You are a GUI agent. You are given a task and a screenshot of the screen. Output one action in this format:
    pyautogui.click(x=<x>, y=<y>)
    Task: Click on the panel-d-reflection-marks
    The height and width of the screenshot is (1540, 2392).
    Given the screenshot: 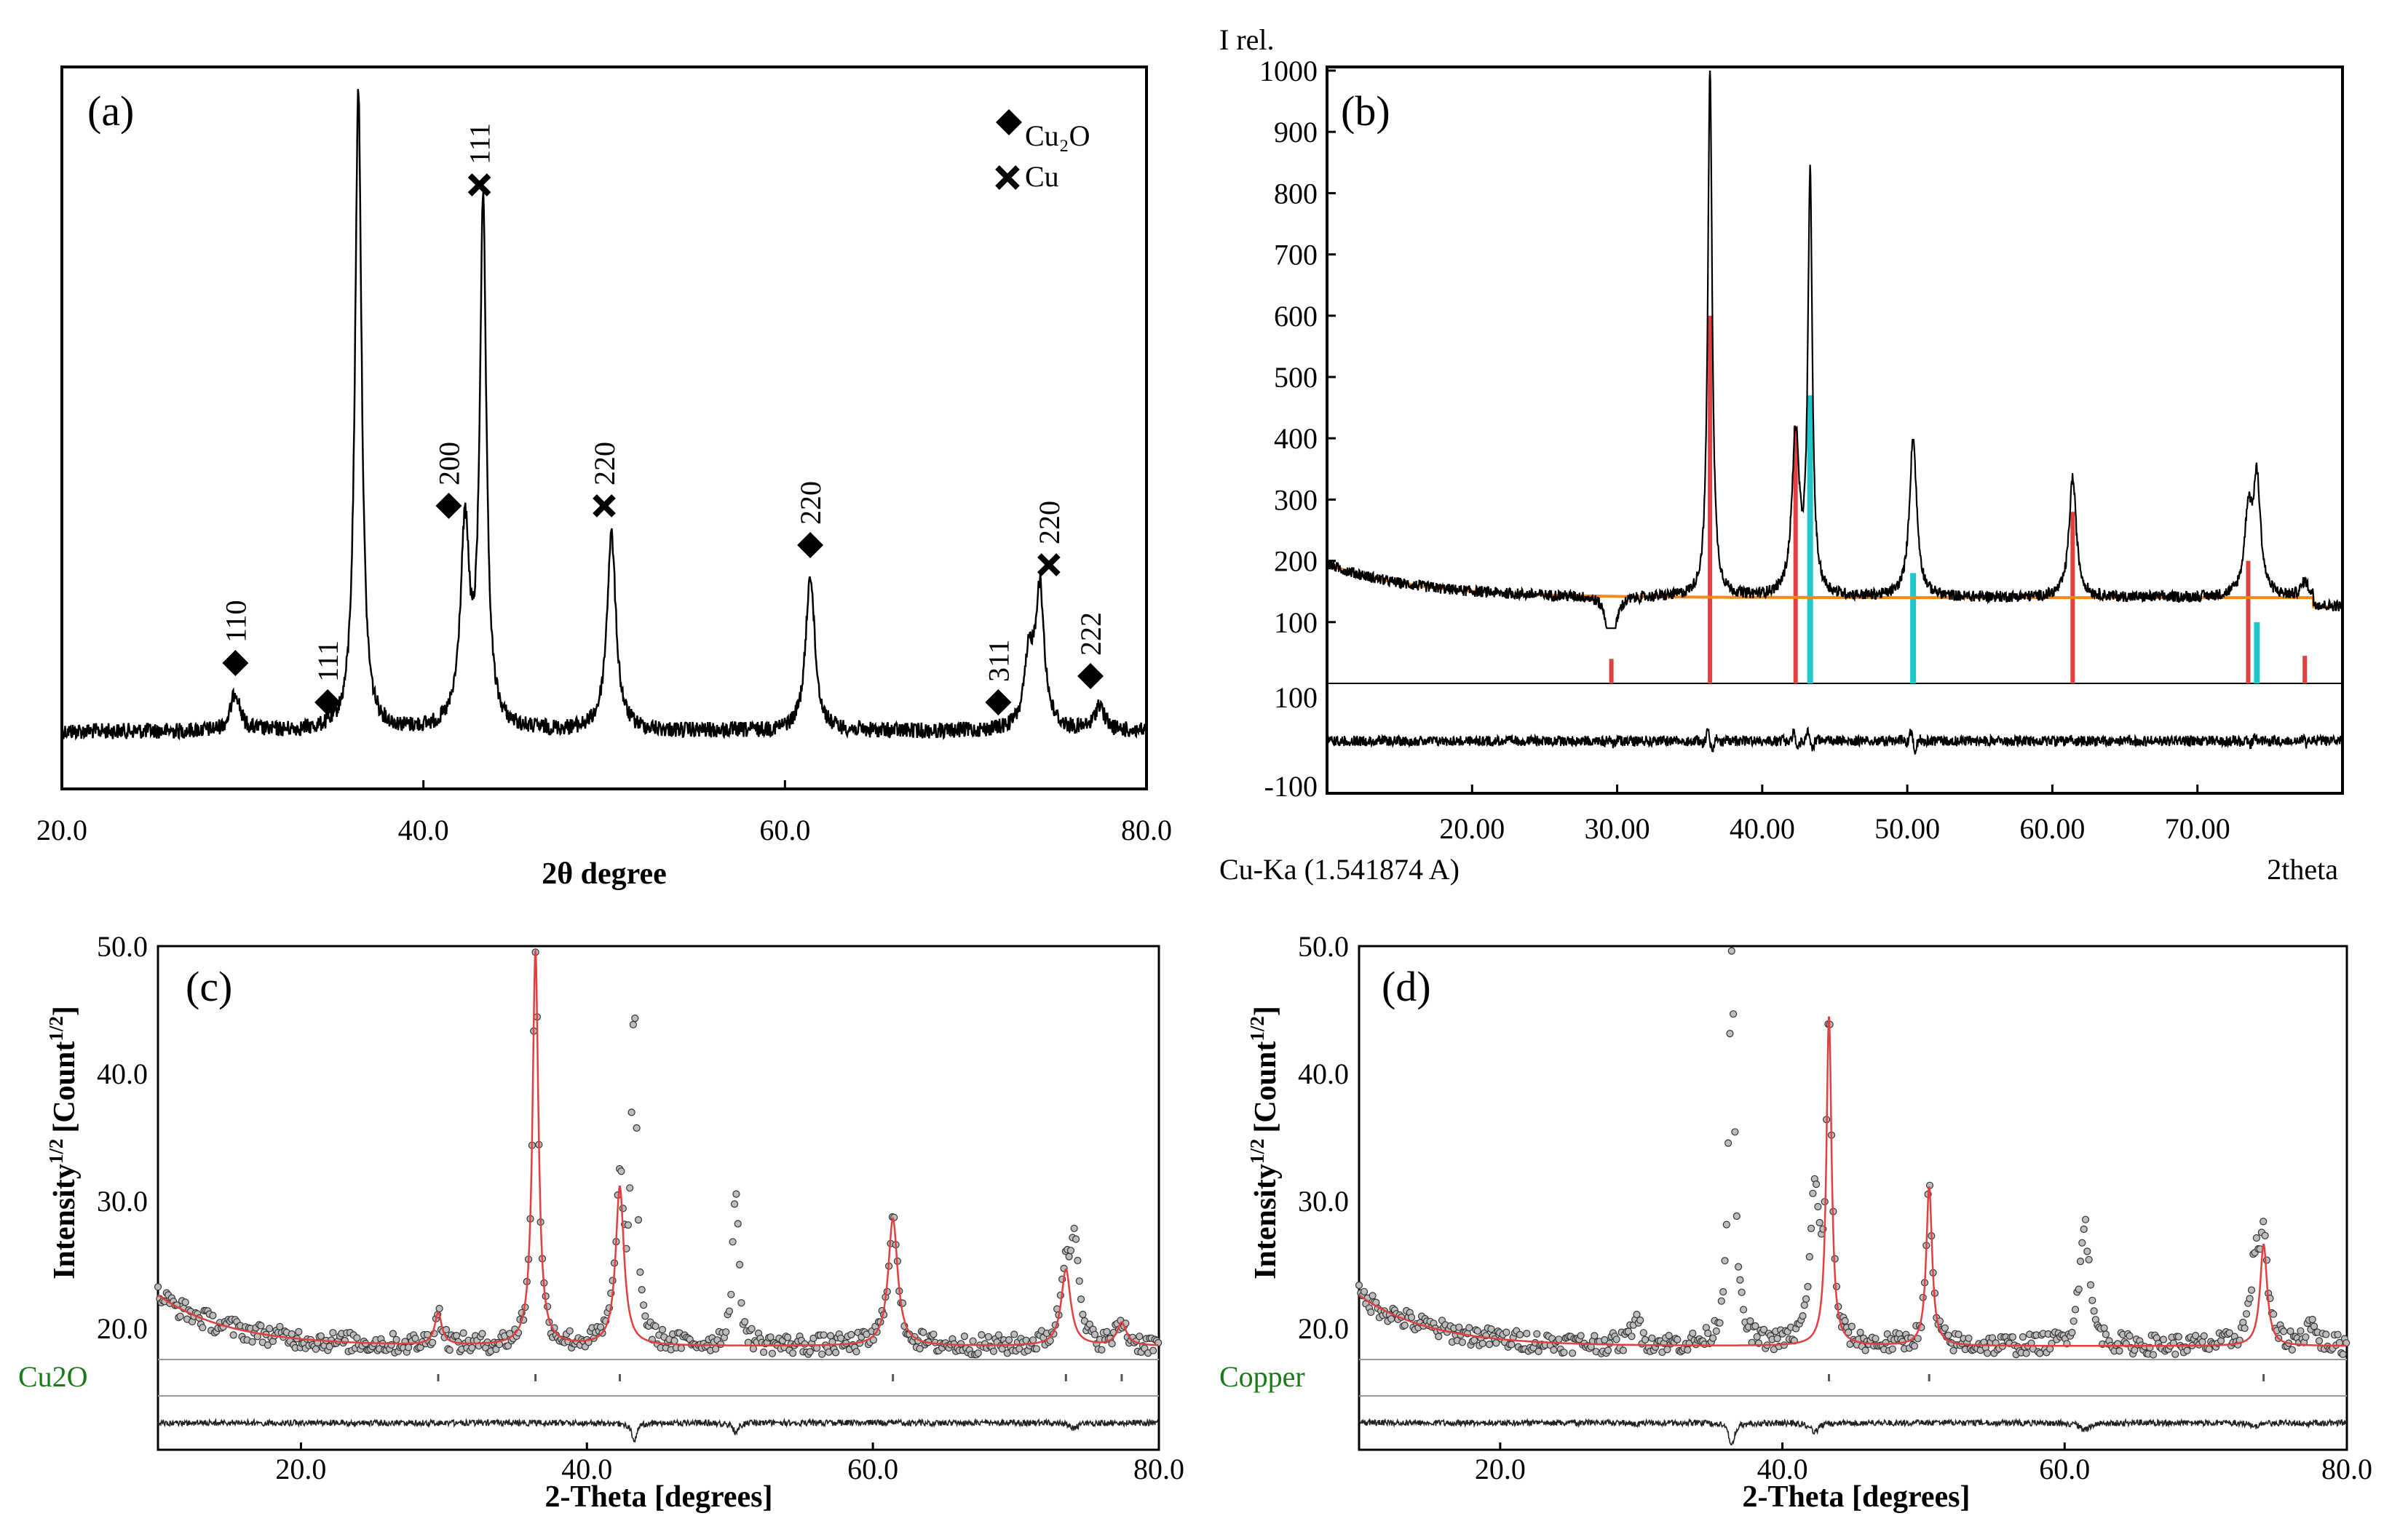 What is the action you would take?
    pyautogui.click(x=2046, y=1377)
    